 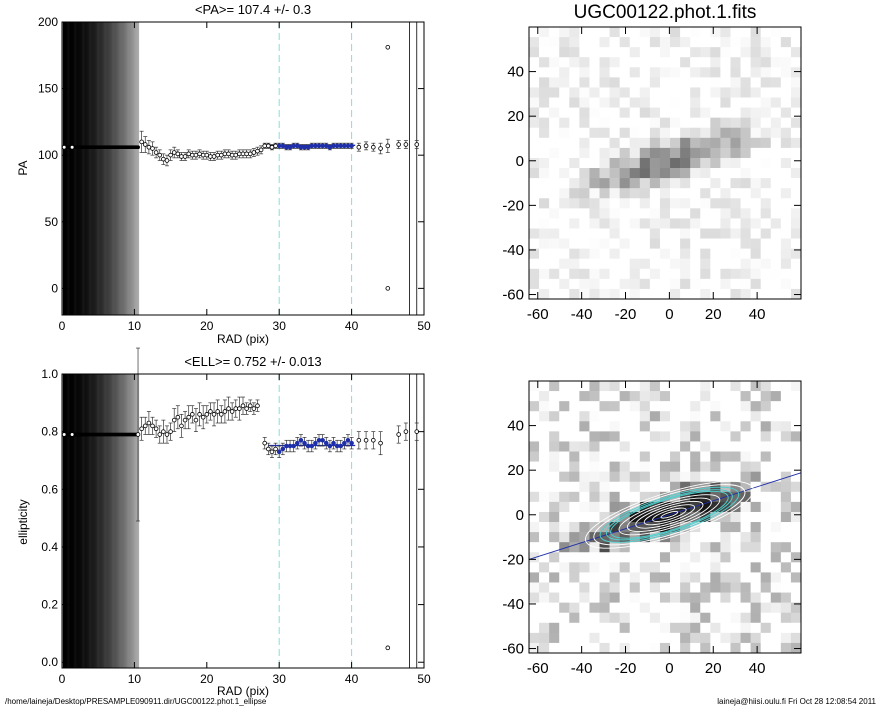 What do you see at coordinates (757, 314) in the screenshot?
I see `x-tick-label: 40` at bounding box center [757, 314].